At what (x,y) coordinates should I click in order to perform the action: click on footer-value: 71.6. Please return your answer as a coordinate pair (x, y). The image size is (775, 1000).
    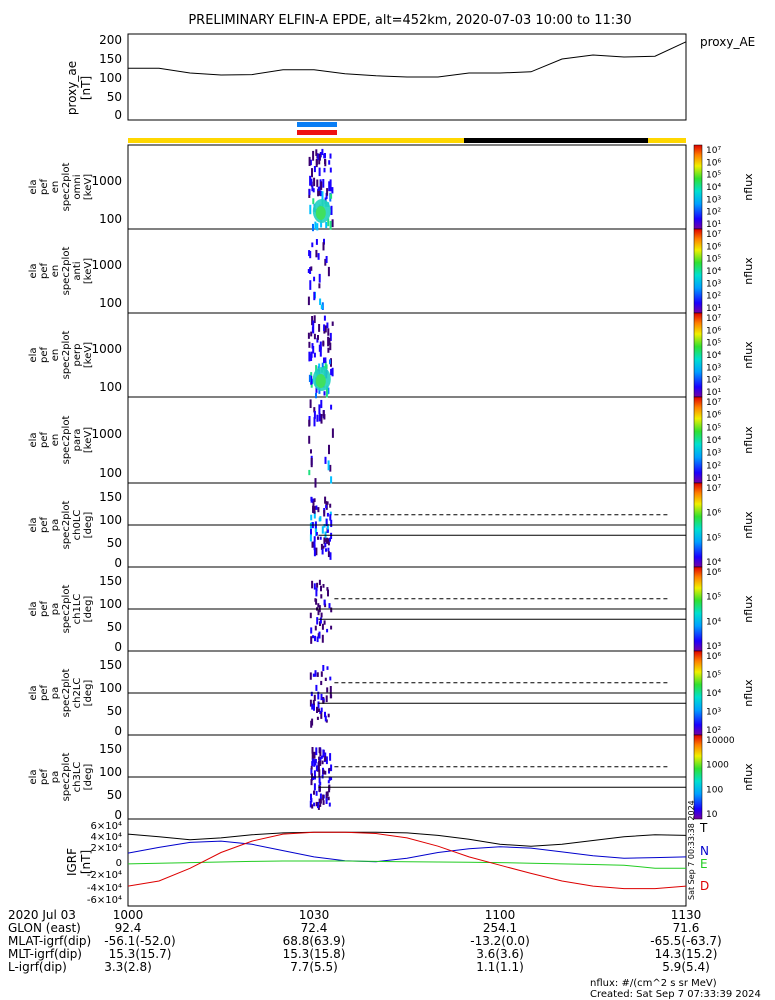
    Looking at the image, I should click on (686, 928).